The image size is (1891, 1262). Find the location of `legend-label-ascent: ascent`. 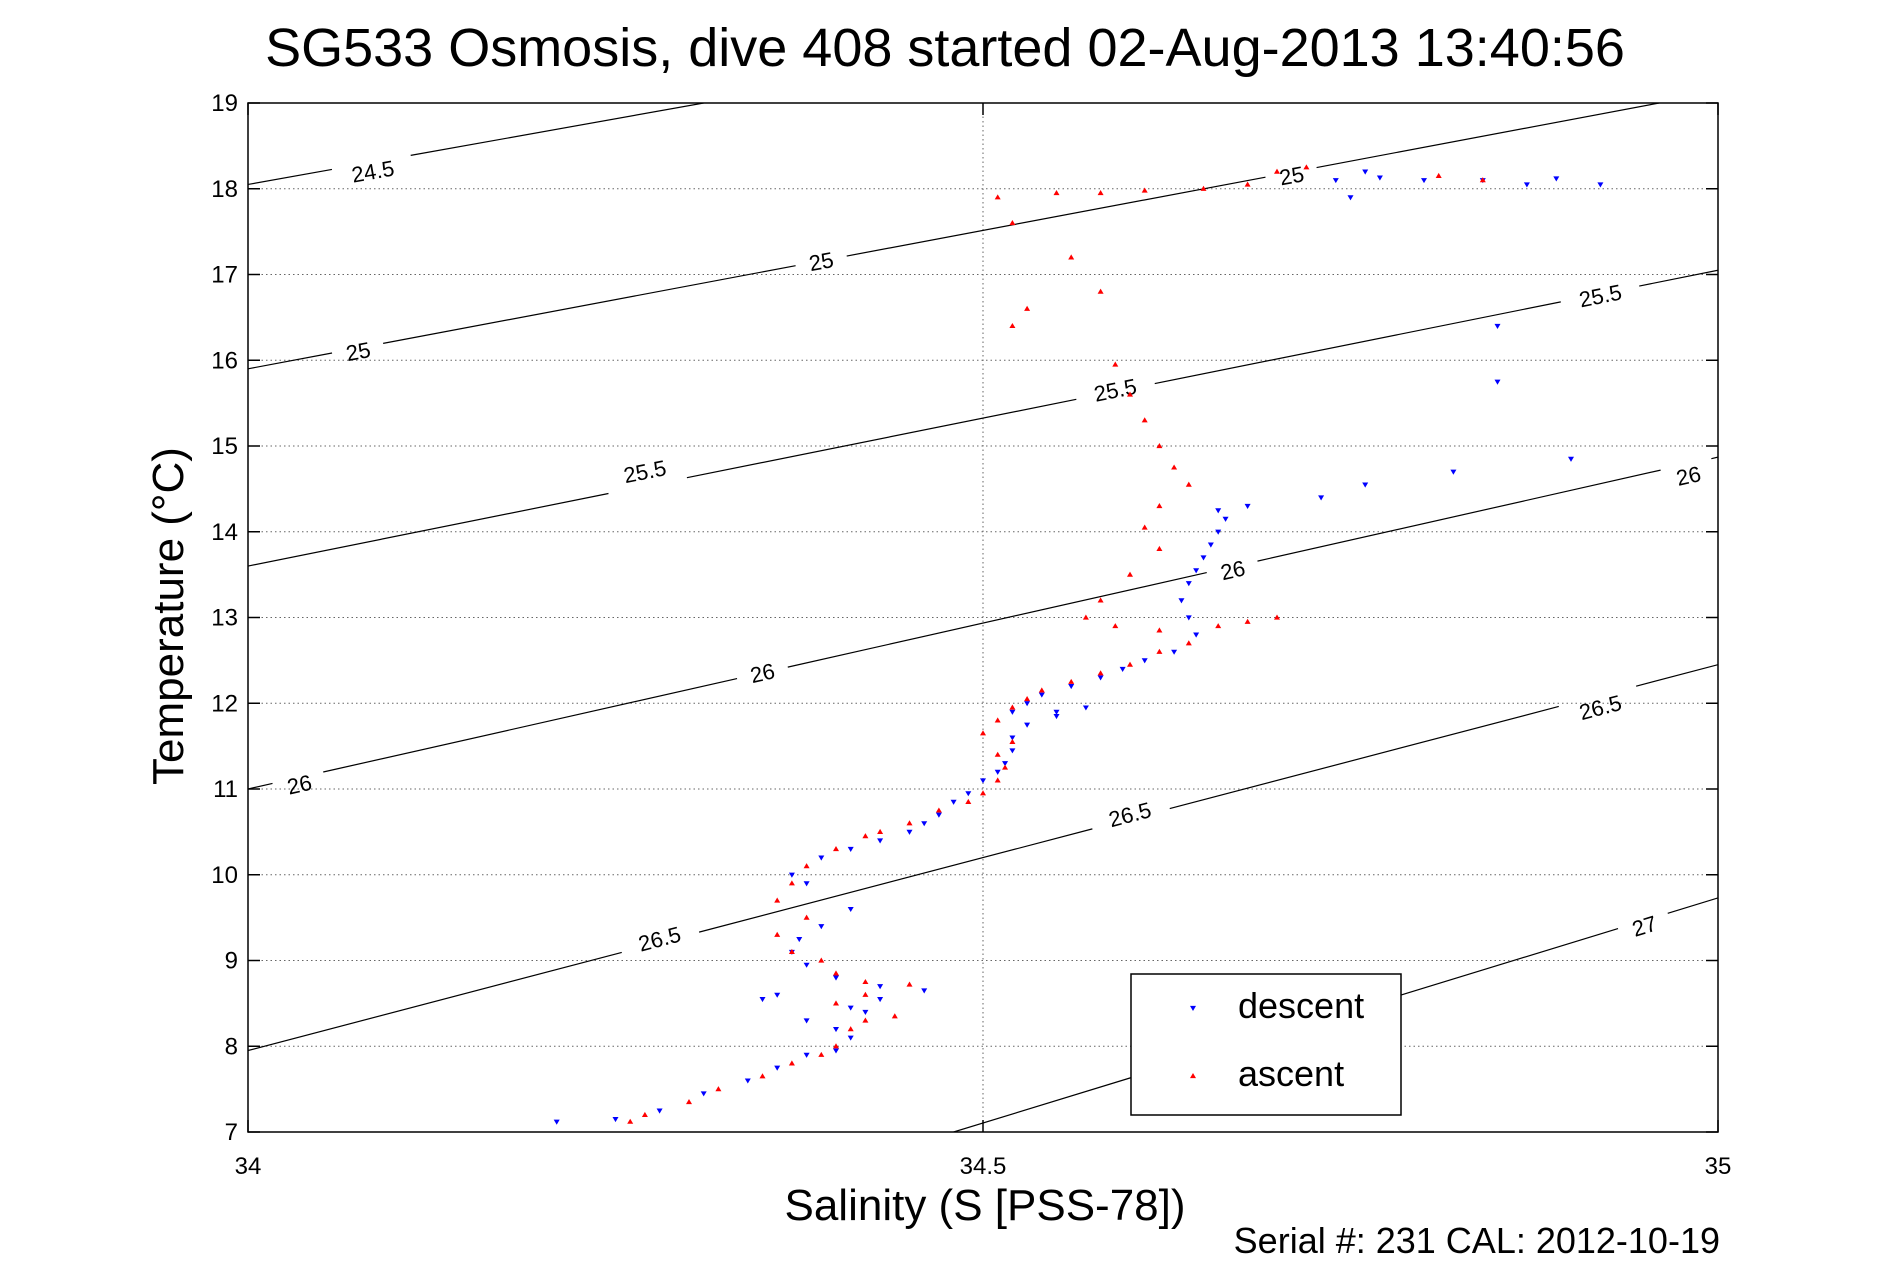

legend-label-ascent: ascent is located at coordinates (1291, 1073).